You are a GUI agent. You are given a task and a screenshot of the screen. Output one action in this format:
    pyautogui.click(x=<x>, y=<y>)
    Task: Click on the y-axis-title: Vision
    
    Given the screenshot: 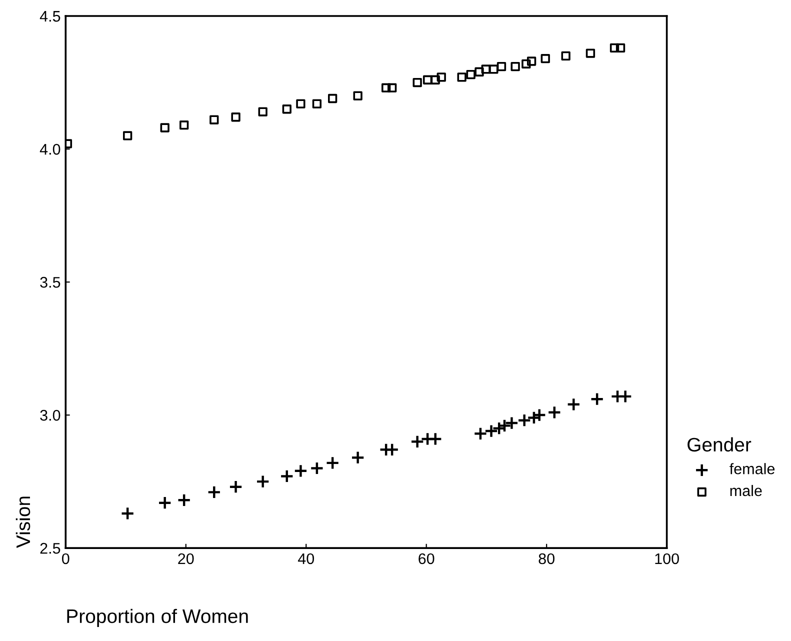 What is the action you would take?
    pyautogui.click(x=23, y=522)
    